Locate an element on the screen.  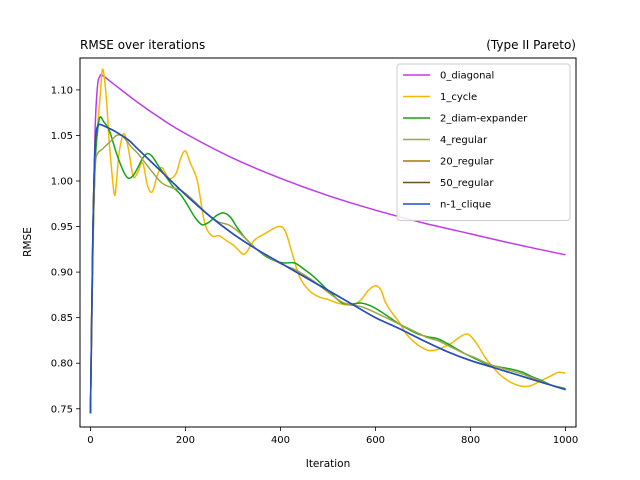
y-tick-label: 1.00 is located at coordinates (62, 182).